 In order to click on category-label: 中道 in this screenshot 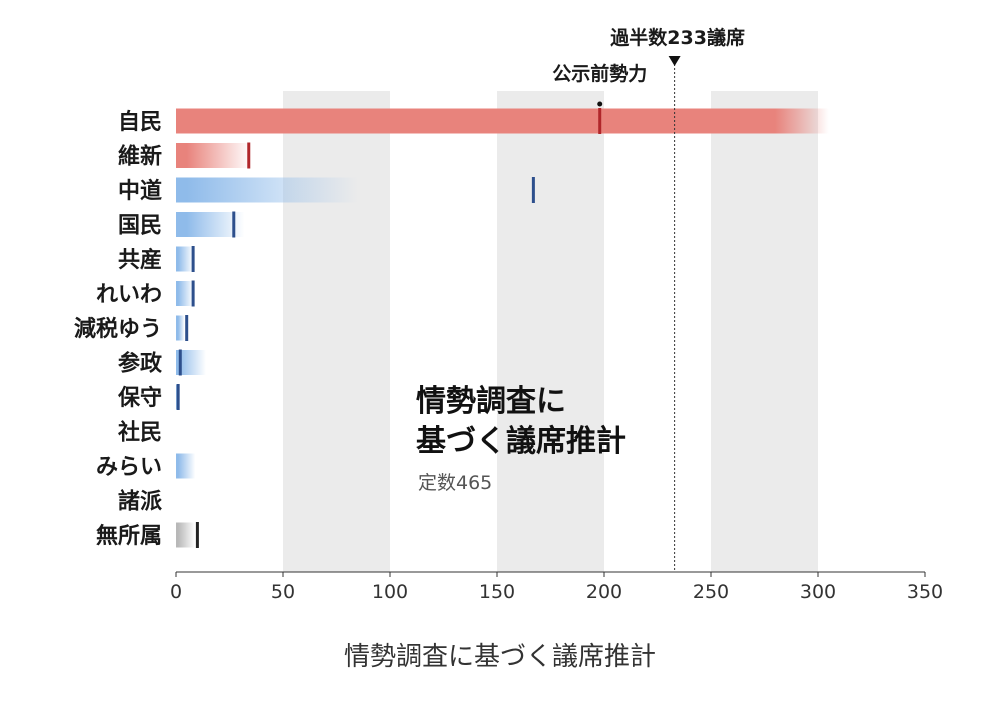, I will do `click(140, 191)`.